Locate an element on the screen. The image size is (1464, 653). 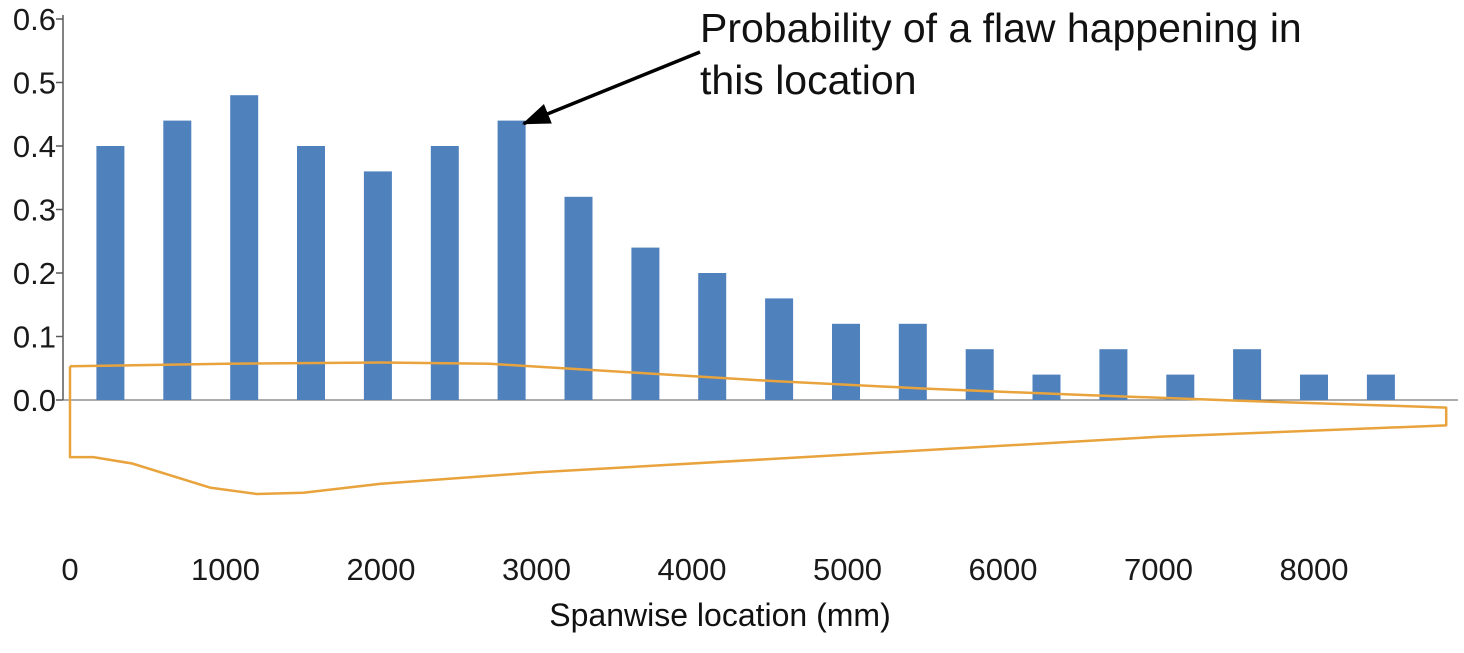
x-tick-label: 5000 is located at coordinates (847, 569).